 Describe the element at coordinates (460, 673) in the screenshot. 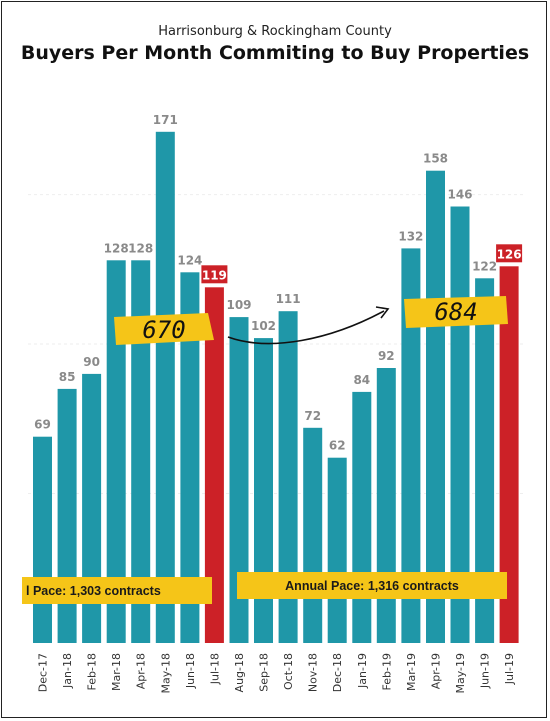

I see `tick-label-May-19: May-19` at that location.